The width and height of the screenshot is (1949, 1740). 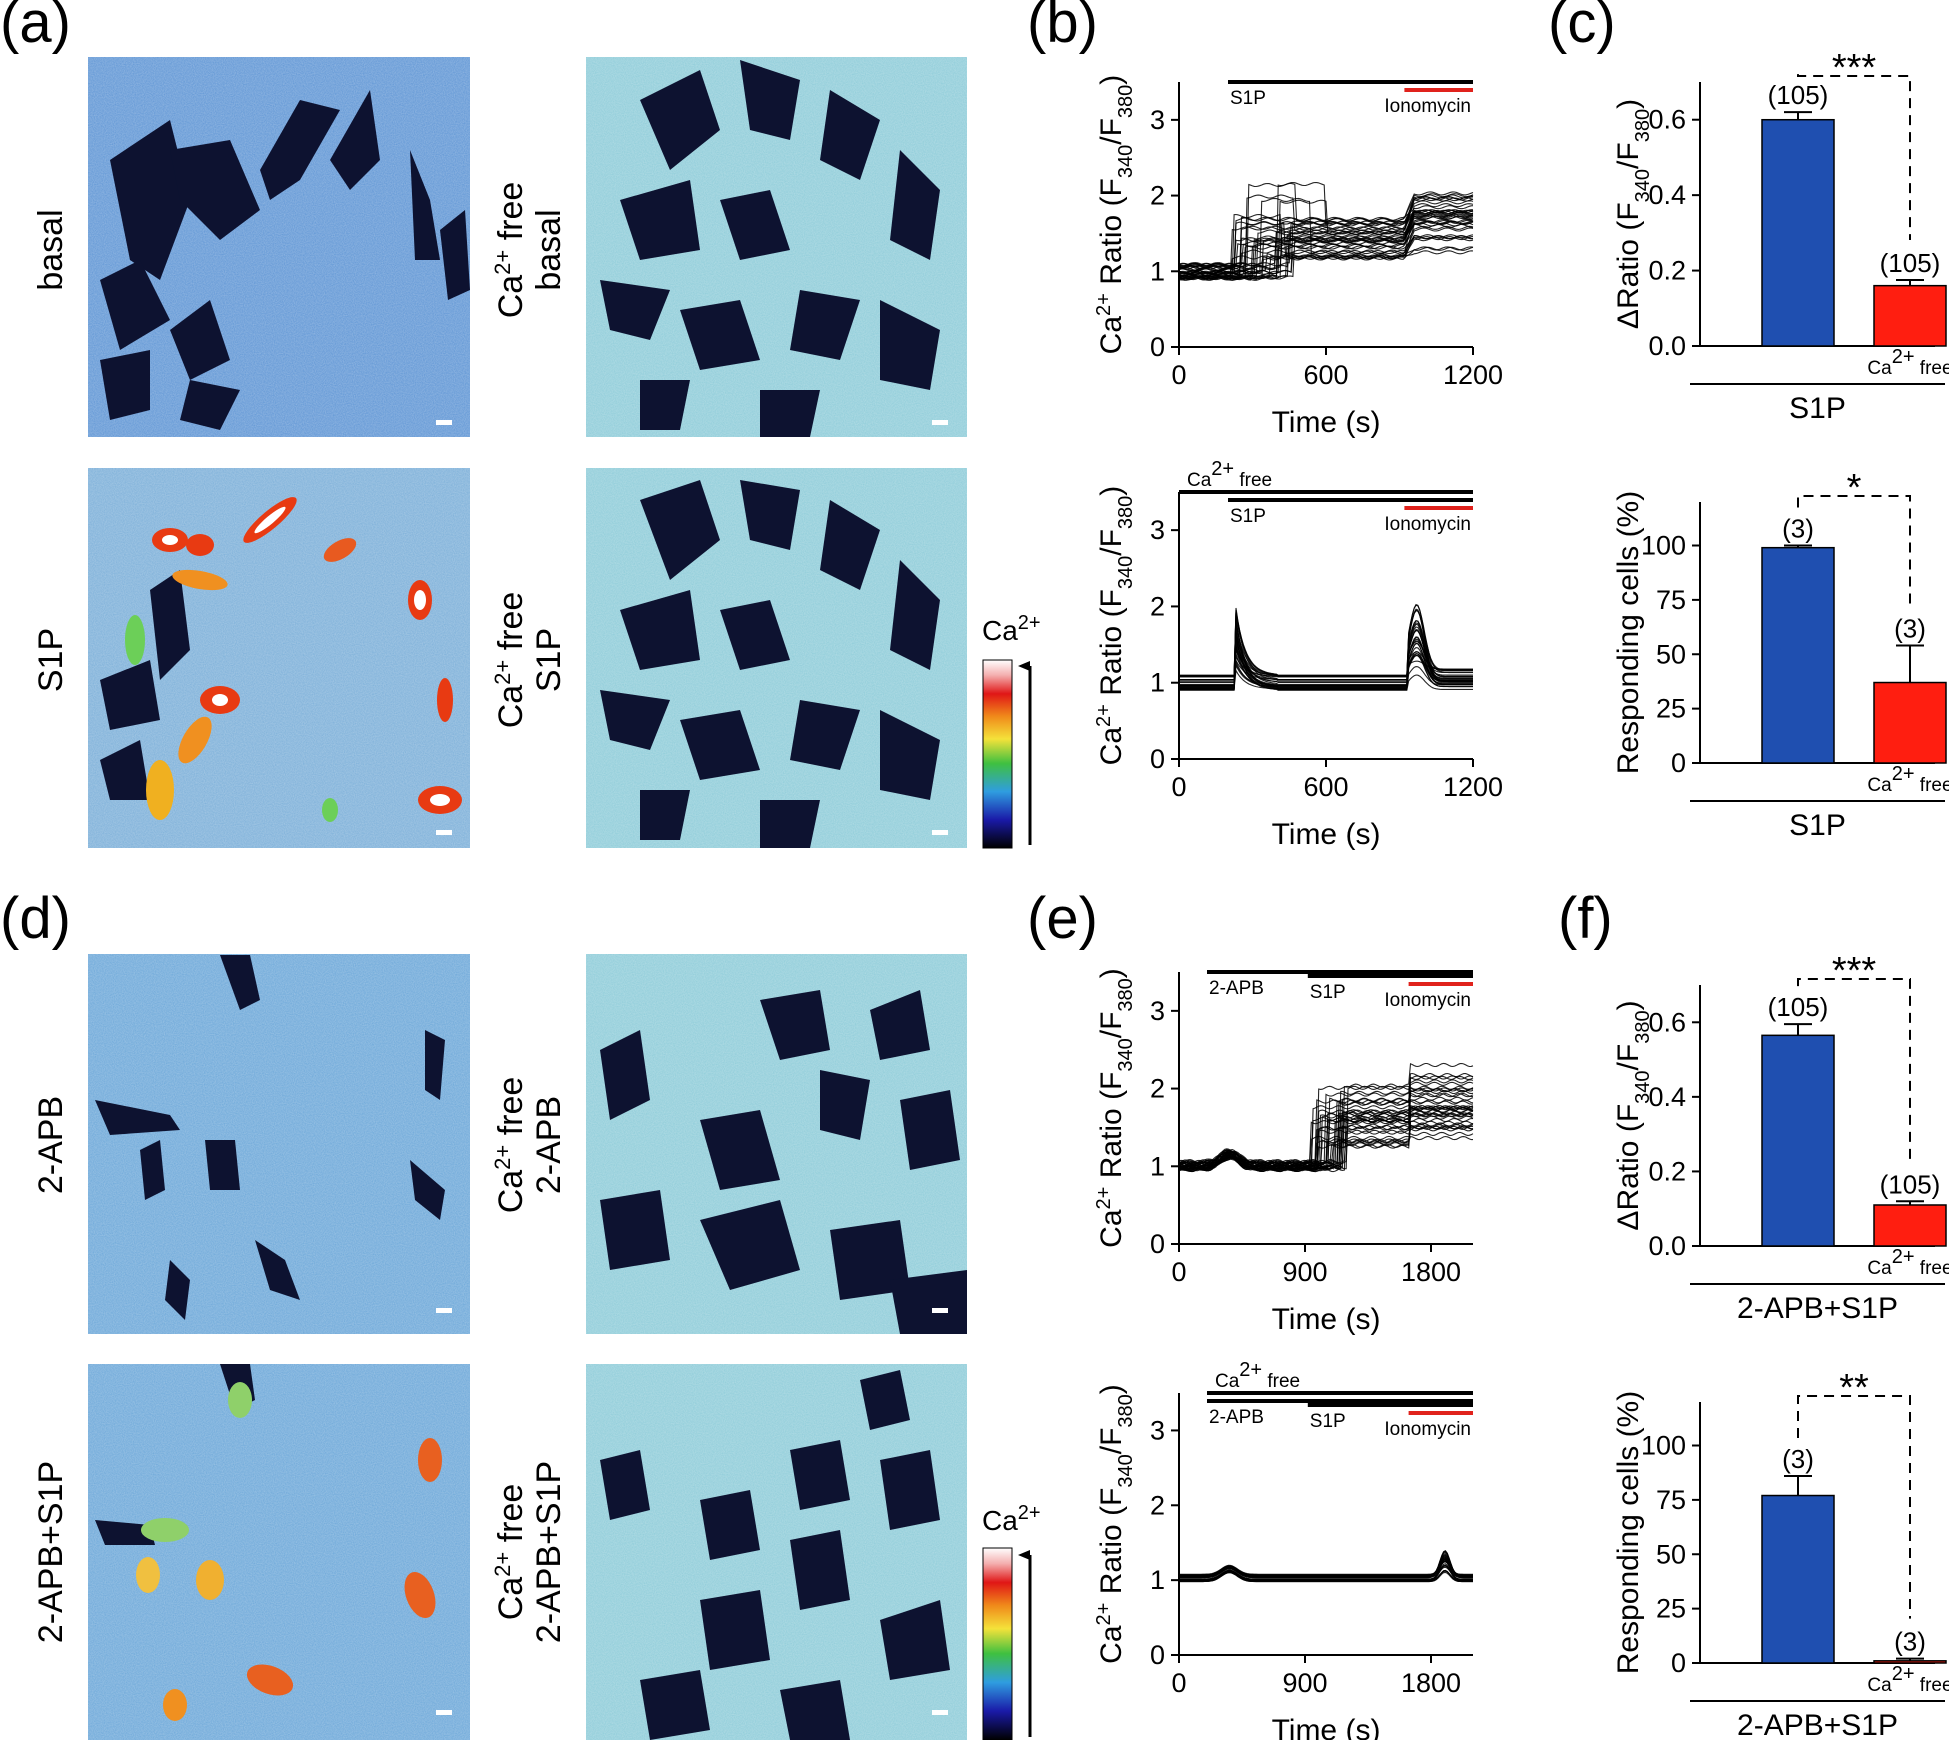 What do you see at coordinates (776, 1552) in the screenshot?
I see `image-ca-free-2apb-s1p` at bounding box center [776, 1552].